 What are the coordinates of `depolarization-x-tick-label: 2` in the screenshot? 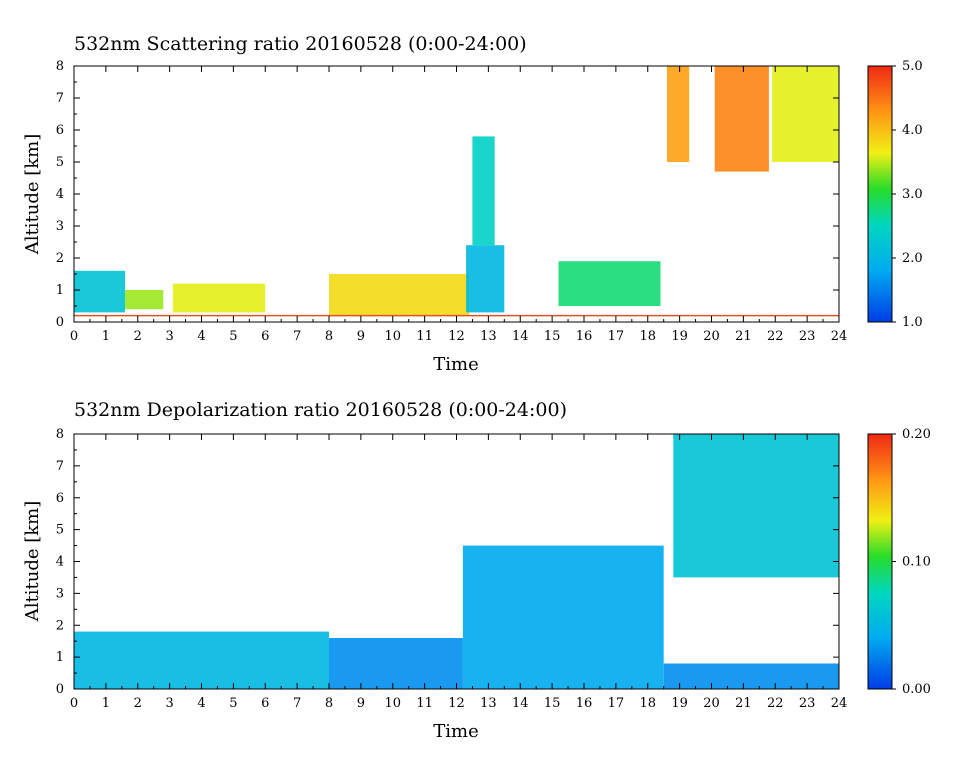 It's located at (138, 703).